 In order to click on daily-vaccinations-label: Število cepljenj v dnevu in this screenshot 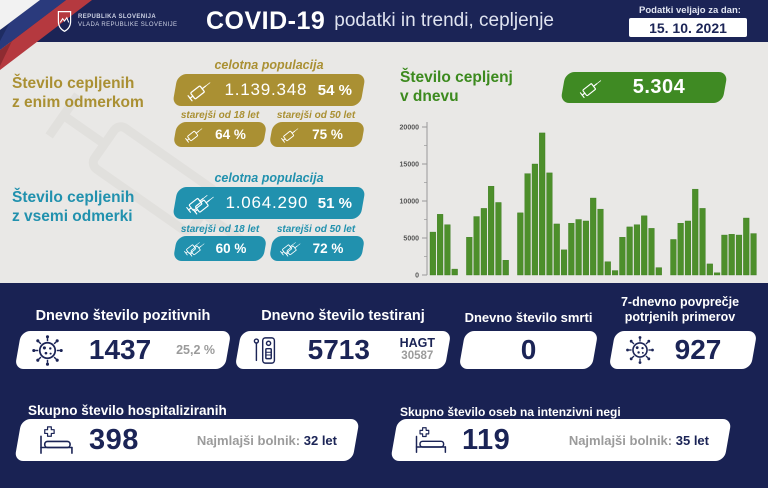, I will do `click(456, 87)`.